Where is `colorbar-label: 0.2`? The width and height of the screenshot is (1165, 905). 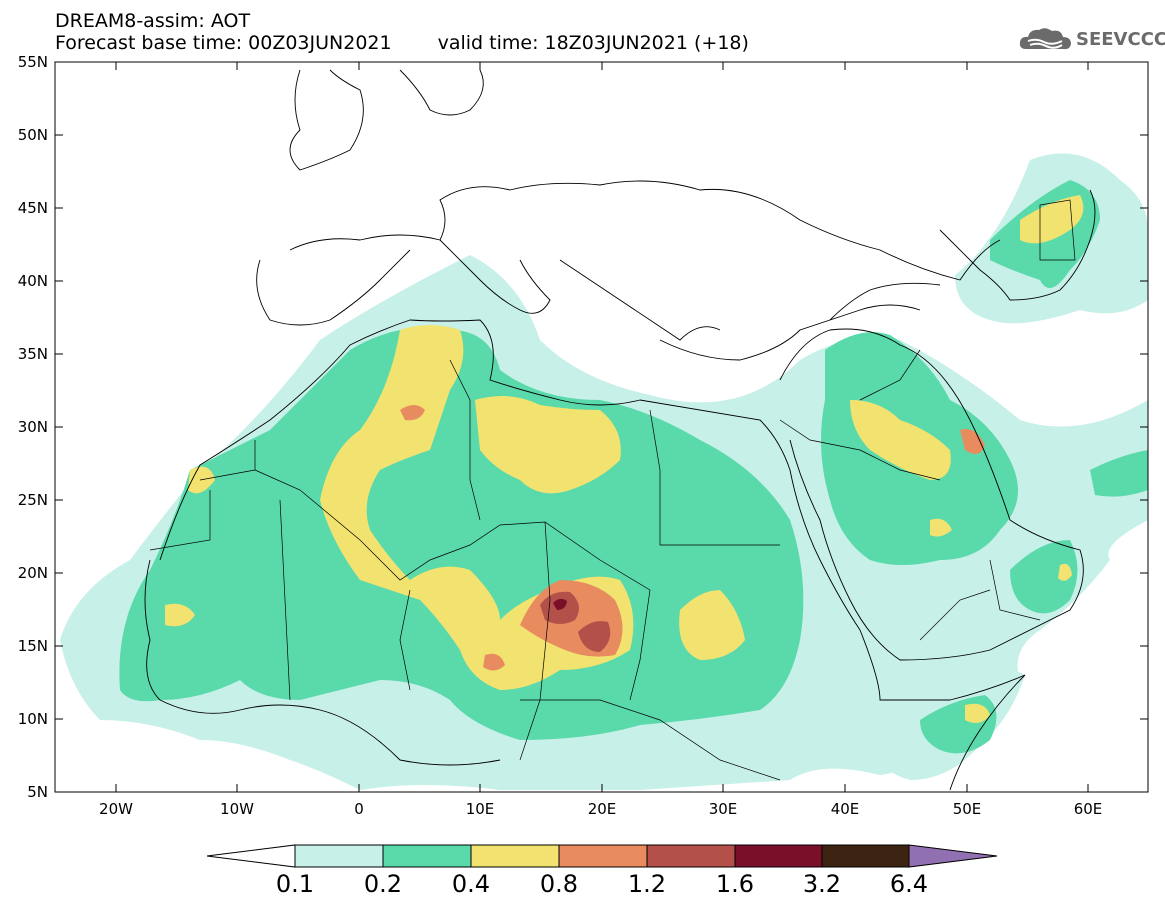 colorbar-label: 0.2 is located at coordinates (383, 884).